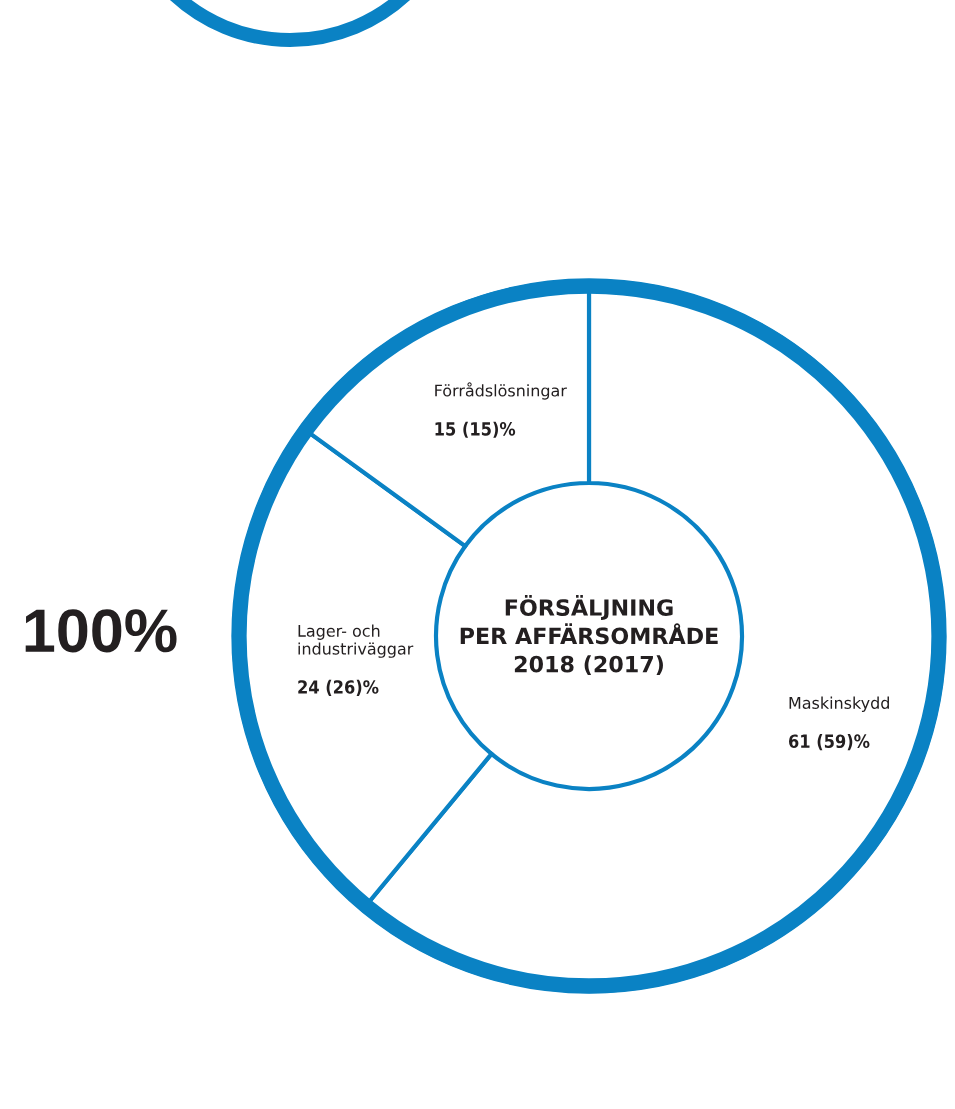 The width and height of the screenshot is (955, 1109). I want to click on data-label: 61 (59)%, so click(829, 742).